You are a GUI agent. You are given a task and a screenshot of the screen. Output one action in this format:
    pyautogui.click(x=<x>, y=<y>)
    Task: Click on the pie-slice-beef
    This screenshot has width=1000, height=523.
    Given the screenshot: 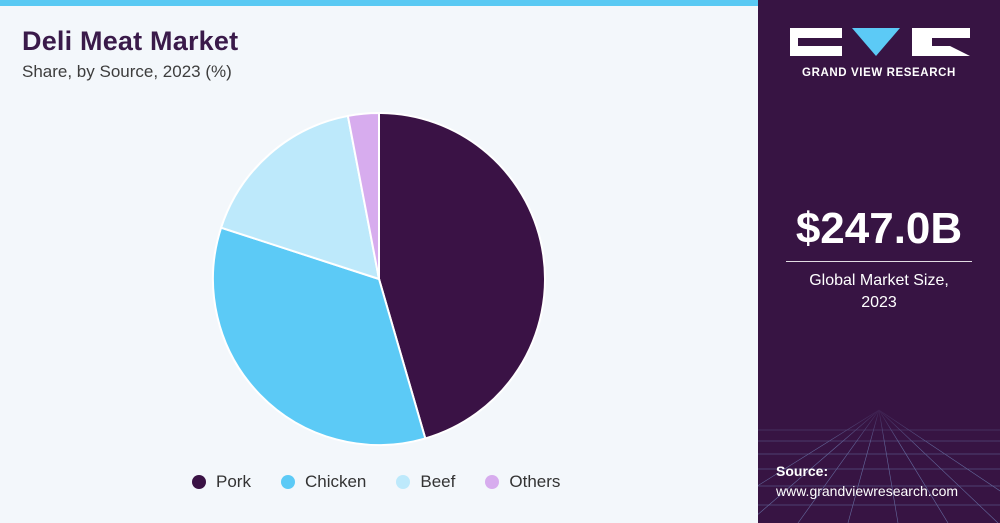 What is the action you would take?
    pyautogui.click(x=300, y=197)
    